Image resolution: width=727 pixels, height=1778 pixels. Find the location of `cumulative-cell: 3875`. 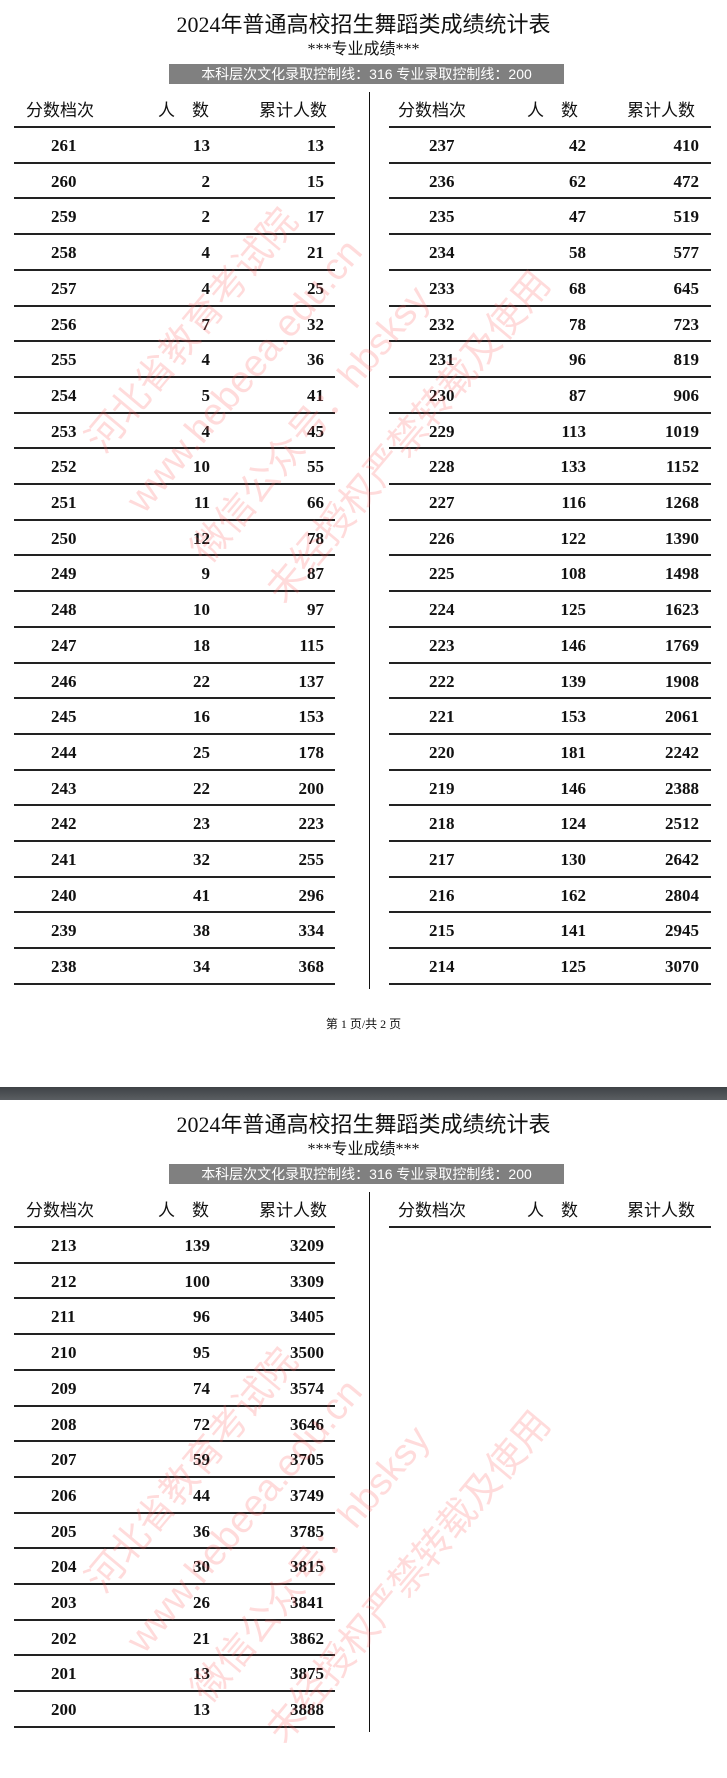

cumulative-cell: 3875 is located at coordinates (307, 1674).